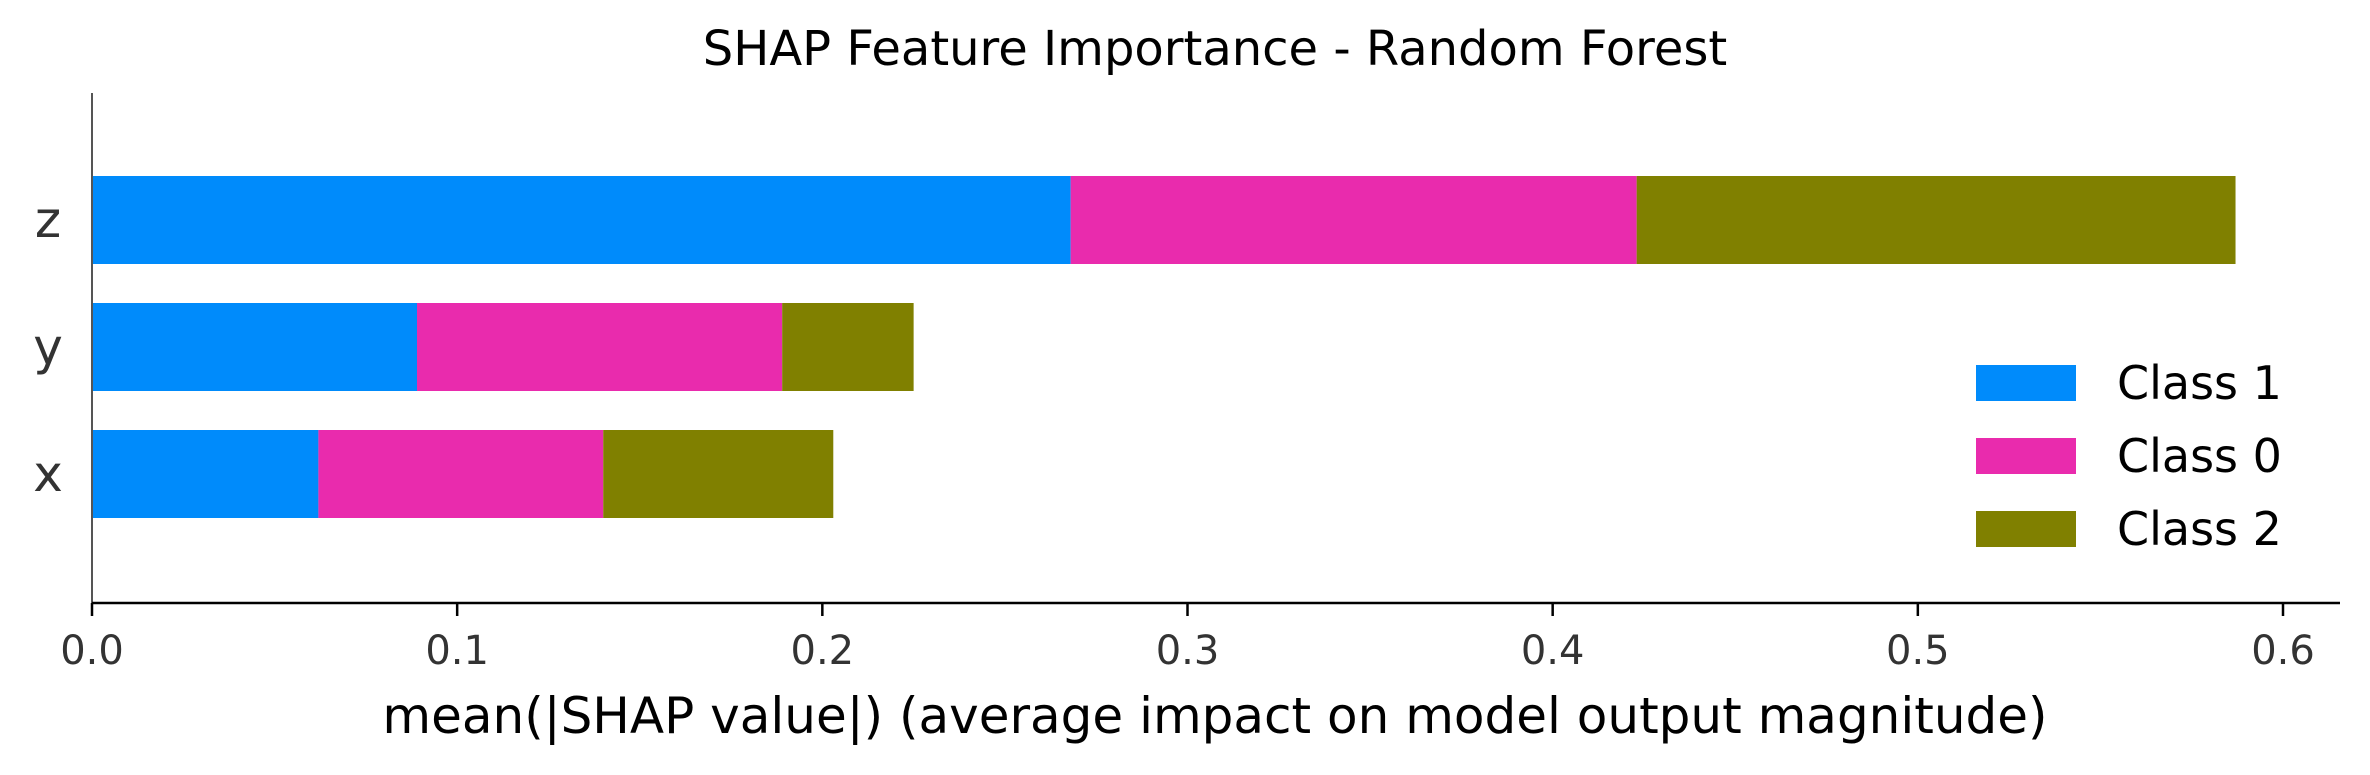  What do you see at coordinates (92, 651) in the screenshot?
I see `x-tick-label: 0.0` at bounding box center [92, 651].